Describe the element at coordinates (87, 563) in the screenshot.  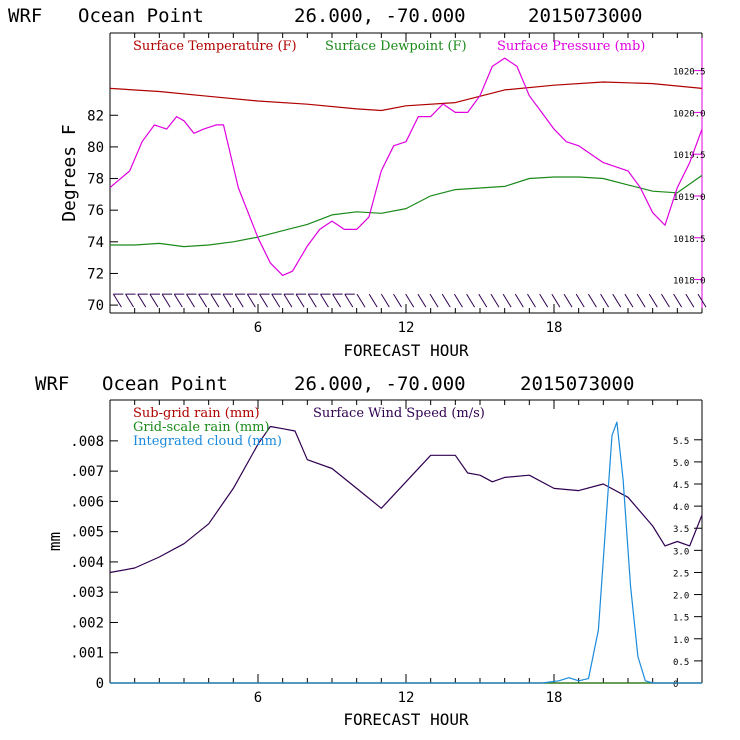
I see `y-tick-label: .004` at that location.